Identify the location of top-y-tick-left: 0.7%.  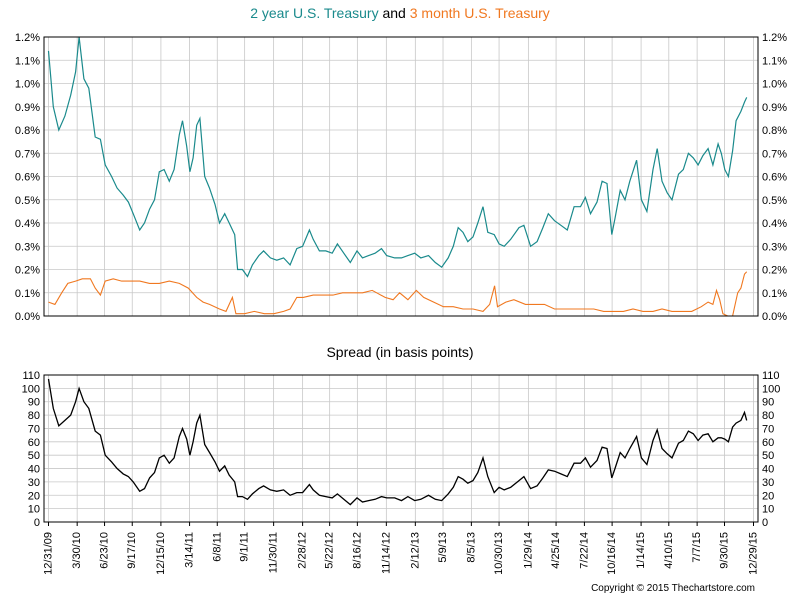
(27, 154).